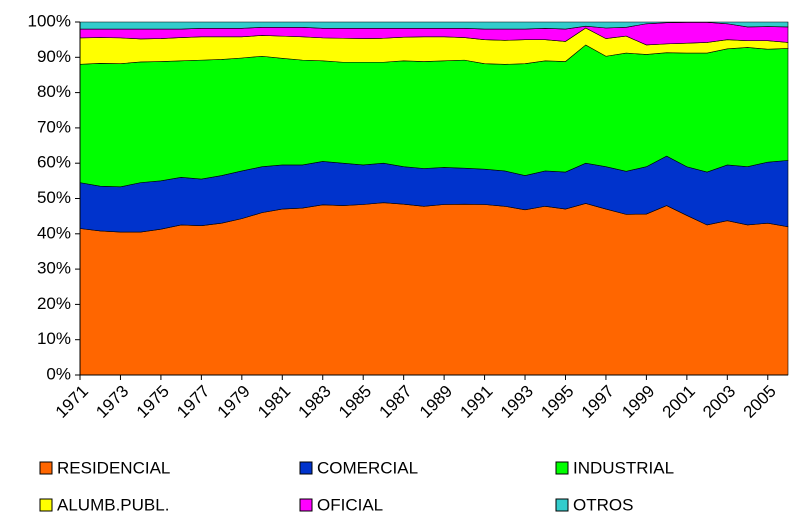  Describe the element at coordinates (54, 232) in the screenshot. I see `y-tick-label: 40%` at that location.